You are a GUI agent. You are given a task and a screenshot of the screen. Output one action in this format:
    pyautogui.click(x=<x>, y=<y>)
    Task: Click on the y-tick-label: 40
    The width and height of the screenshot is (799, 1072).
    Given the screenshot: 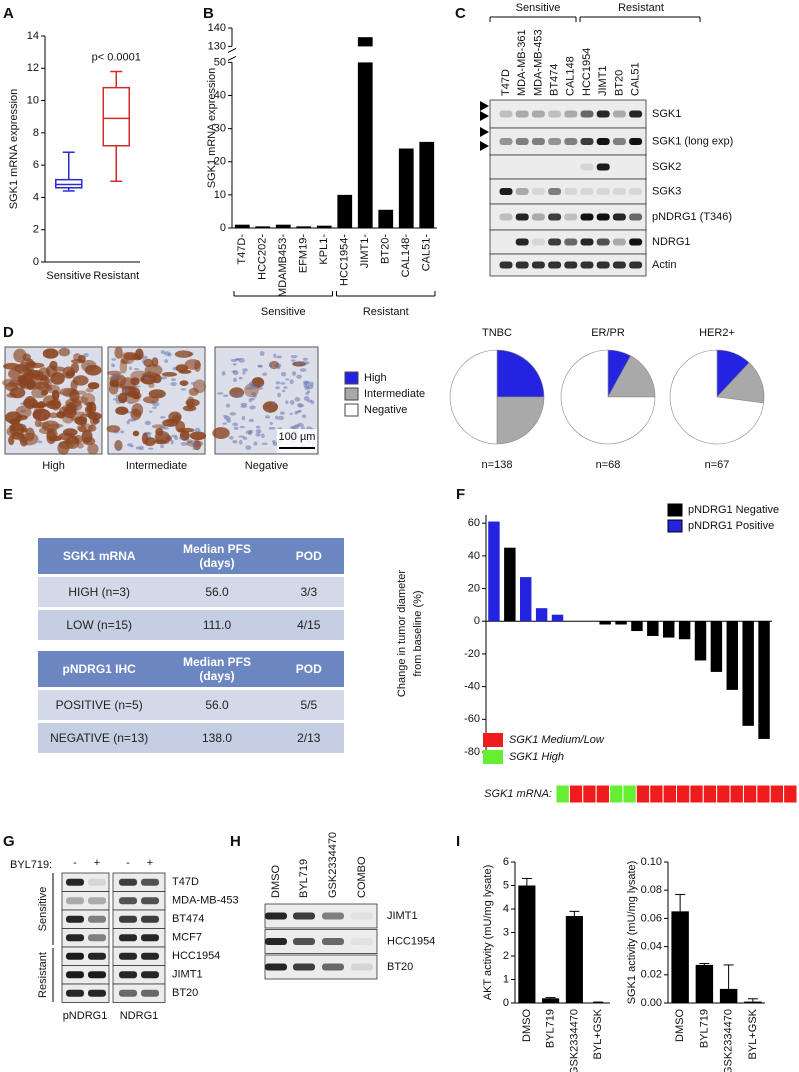 What is the action you would take?
    pyautogui.click(x=220, y=95)
    